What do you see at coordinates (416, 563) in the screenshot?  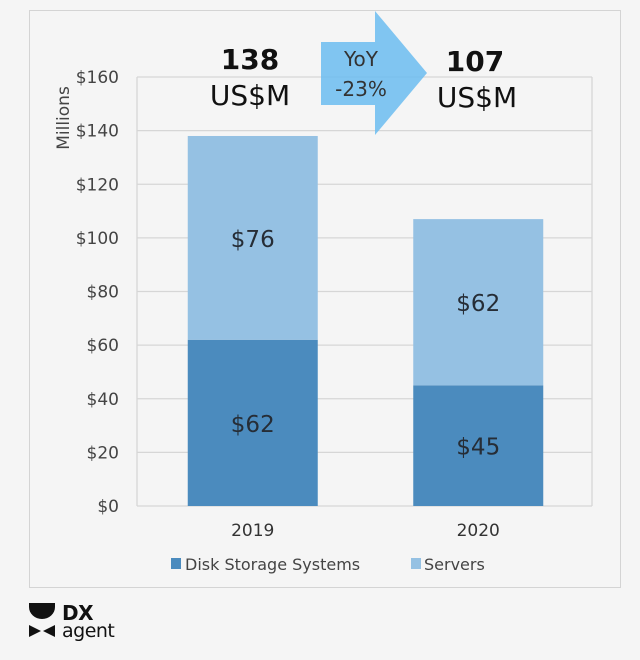 I see `legend-swatch-servers` at bounding box center [416, 563].